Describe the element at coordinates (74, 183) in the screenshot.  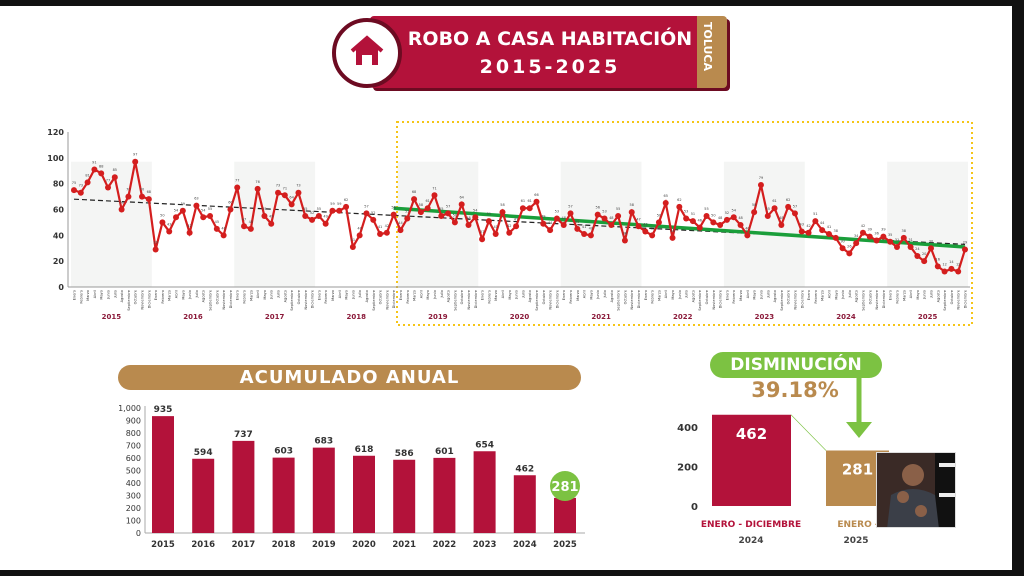
I see `data-label: 75` at that location.